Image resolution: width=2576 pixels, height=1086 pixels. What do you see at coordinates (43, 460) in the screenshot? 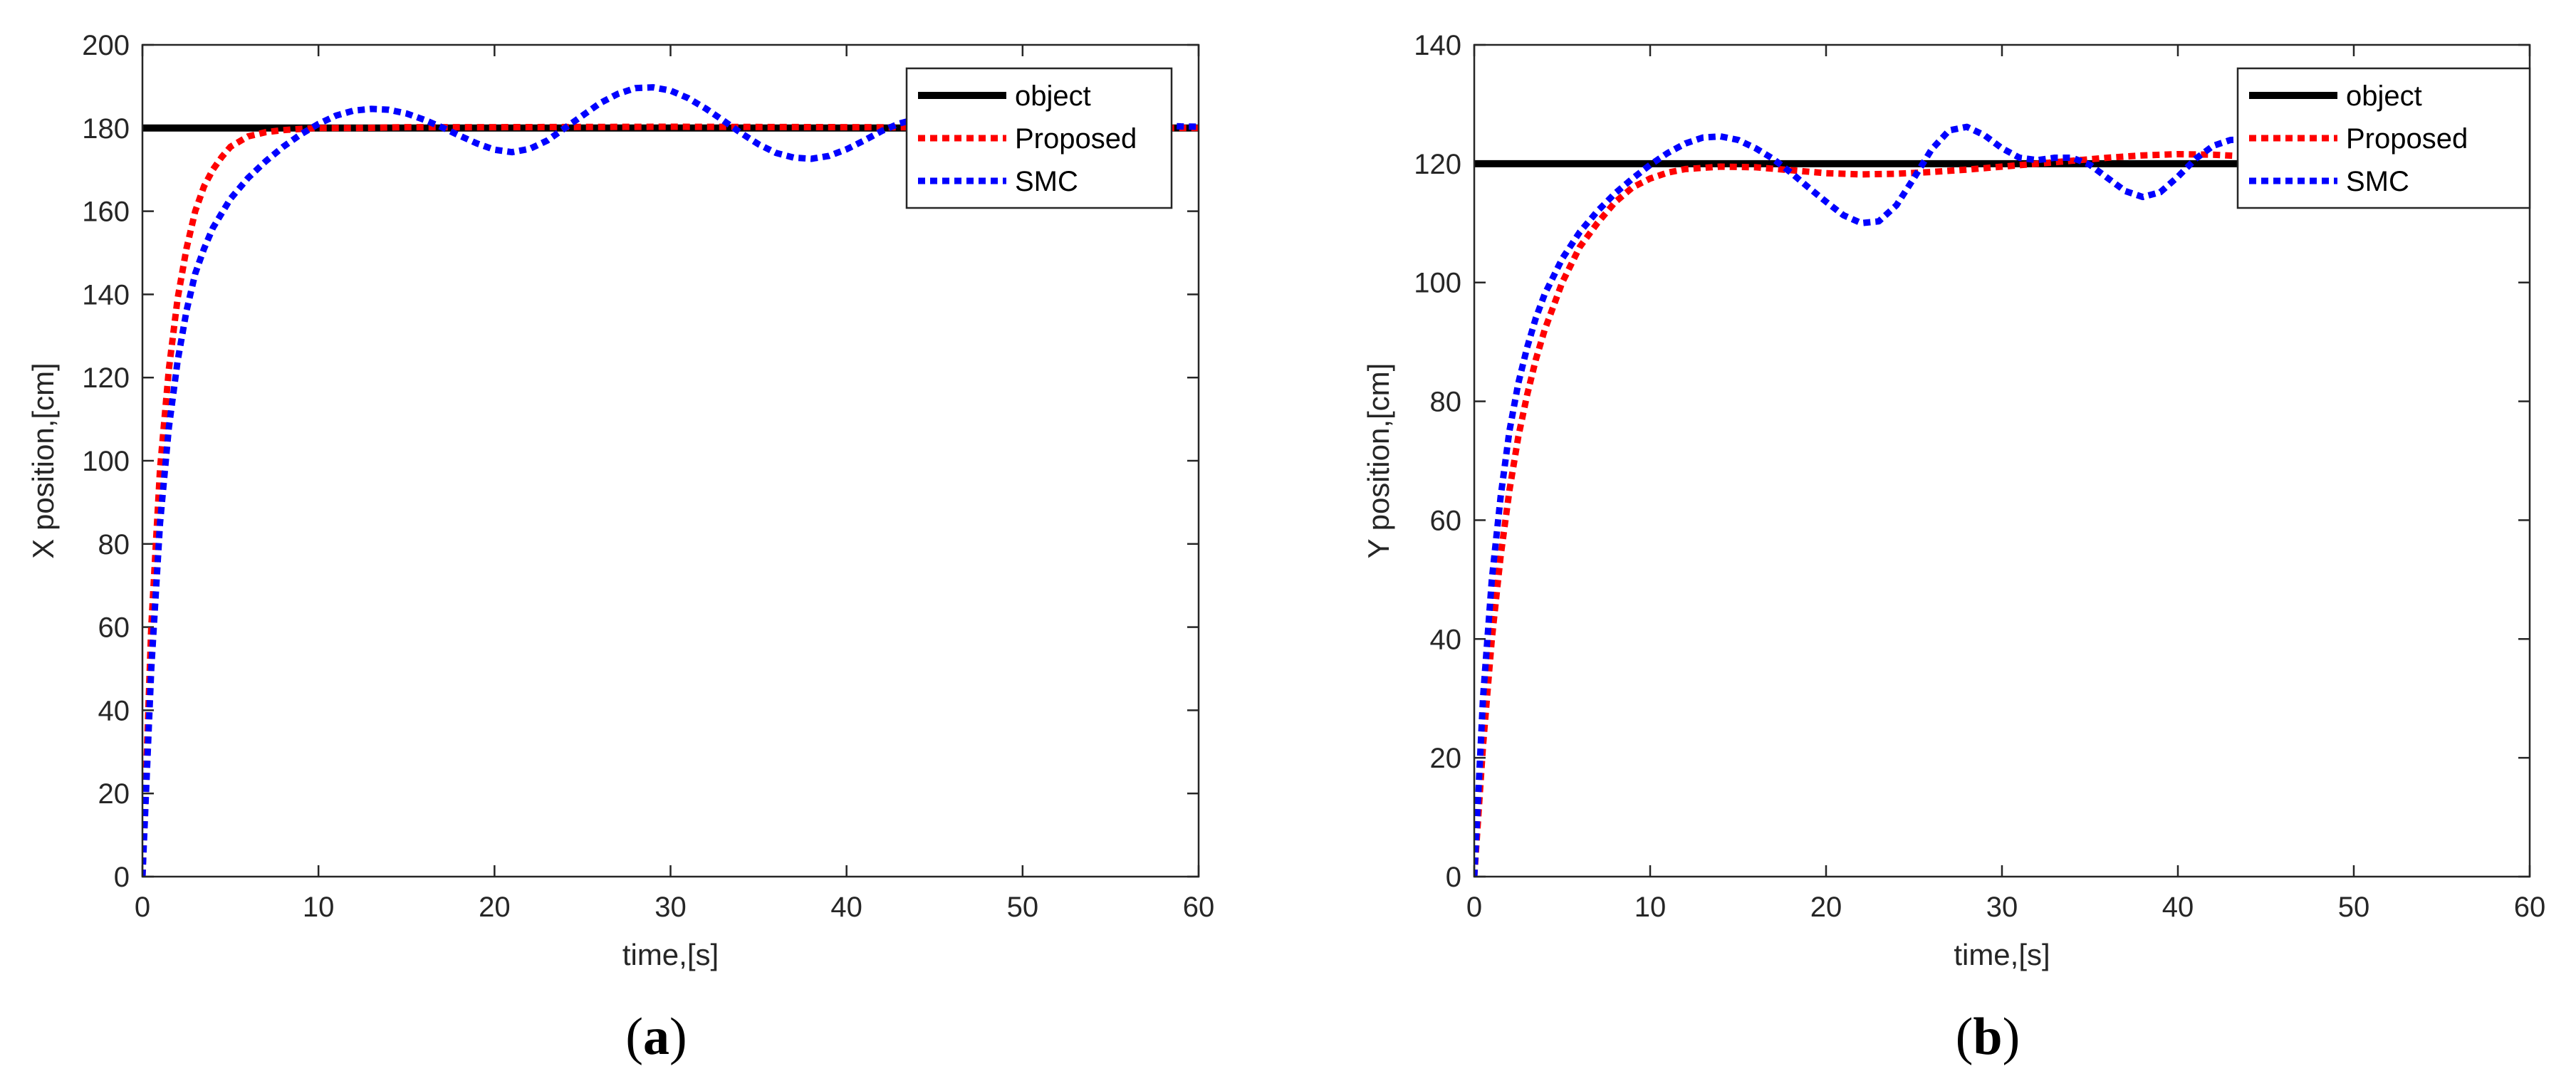
I see `y-axis-label: X position,[cm]` at bounding box center [43, 460].